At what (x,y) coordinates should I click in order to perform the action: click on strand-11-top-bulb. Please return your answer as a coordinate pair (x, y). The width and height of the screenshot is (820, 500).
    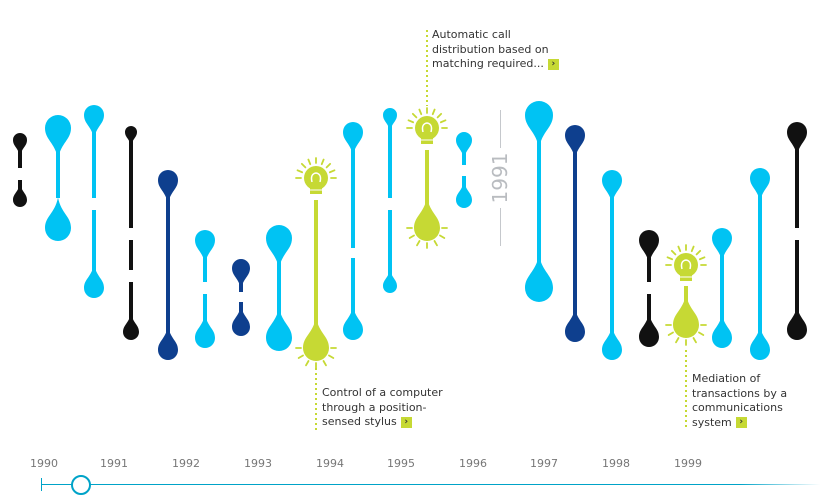
    Looking at the image, I should click on (539, 124).